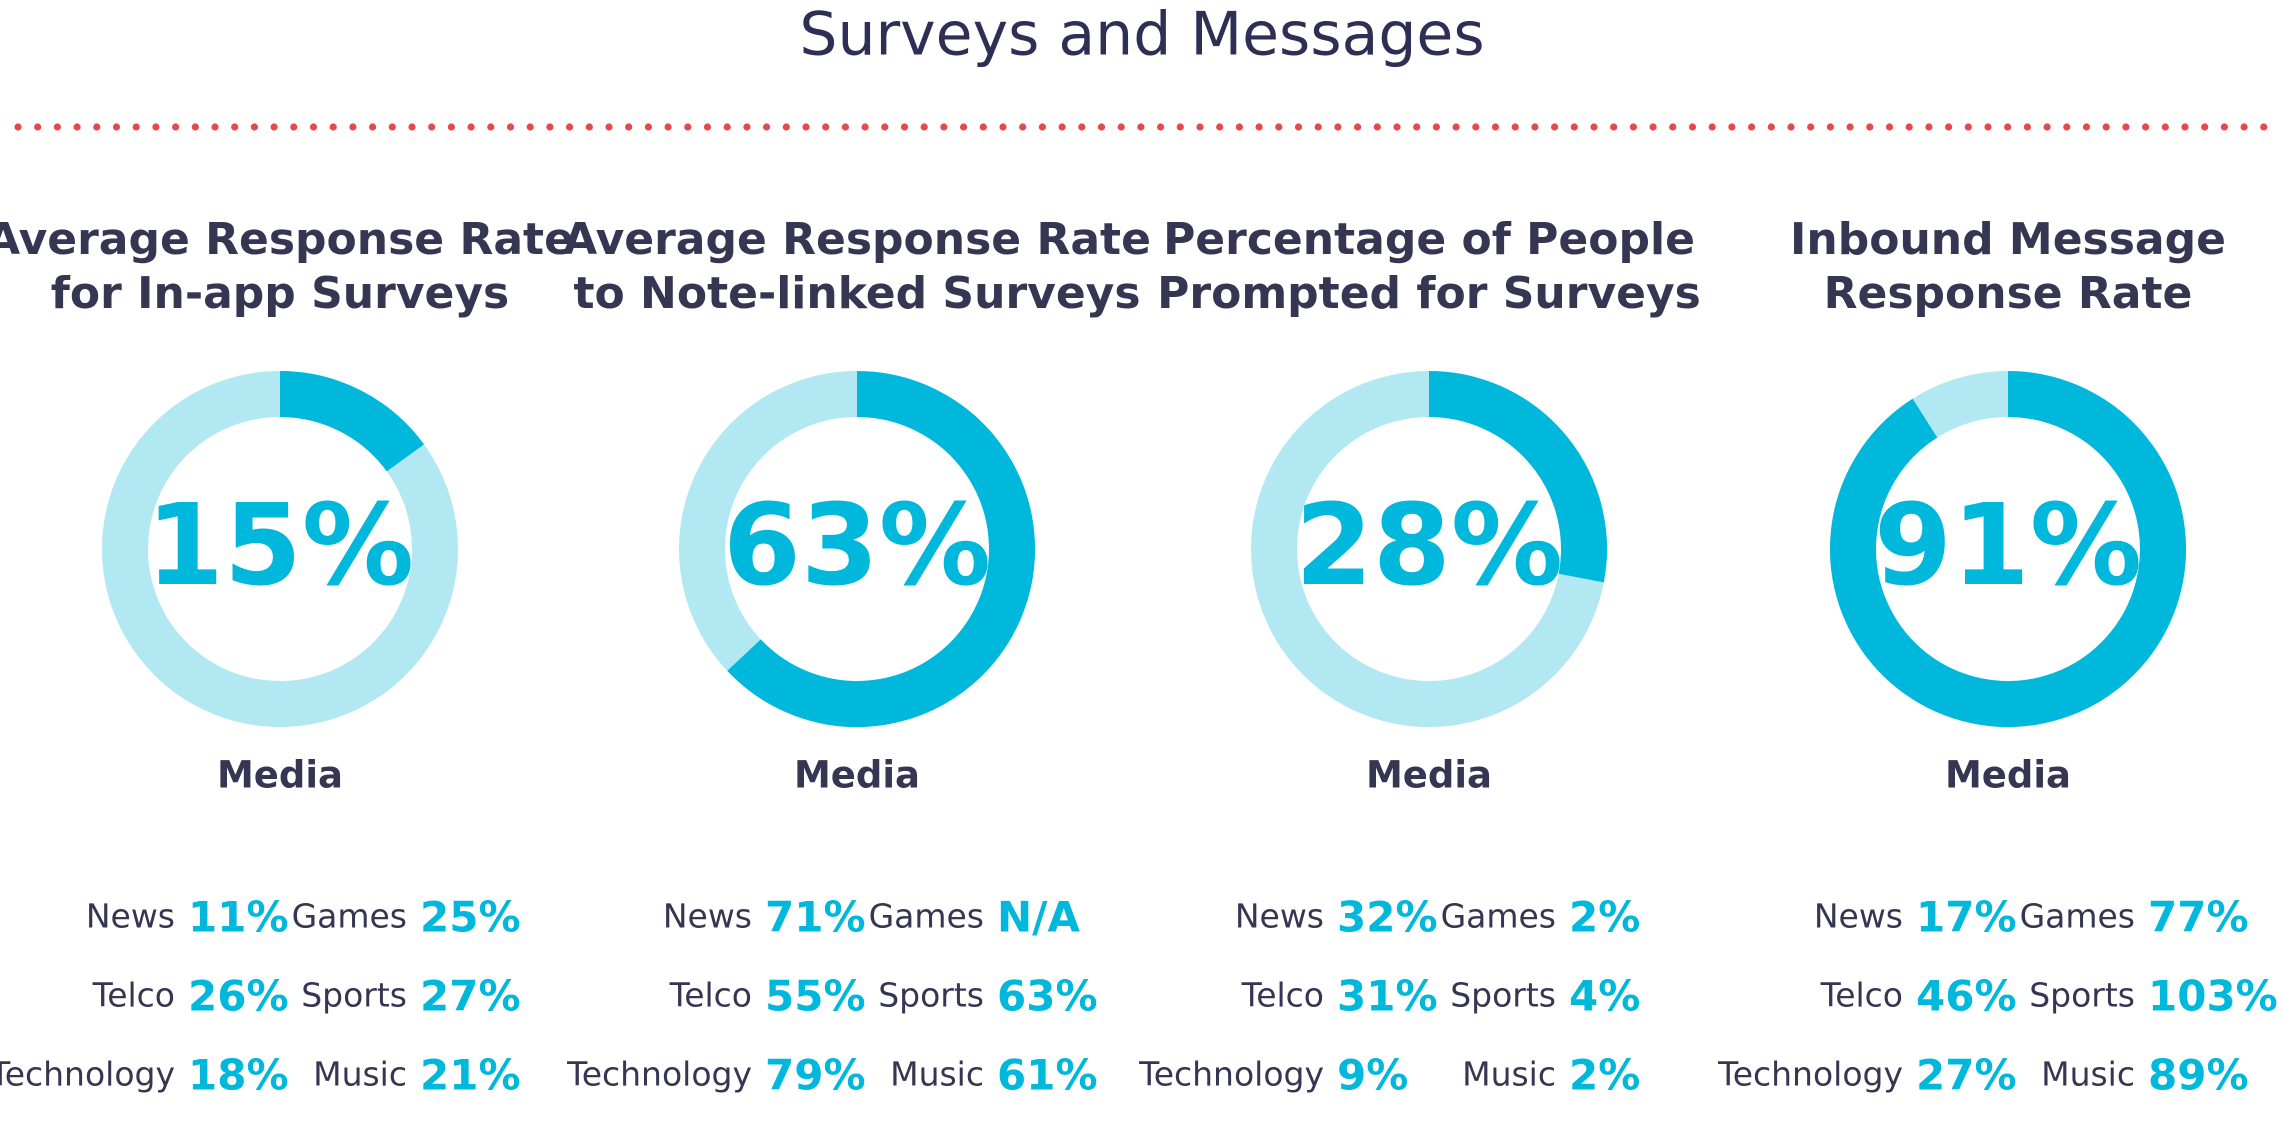  I want to click on center-value: 28%, so click(1429, 546).